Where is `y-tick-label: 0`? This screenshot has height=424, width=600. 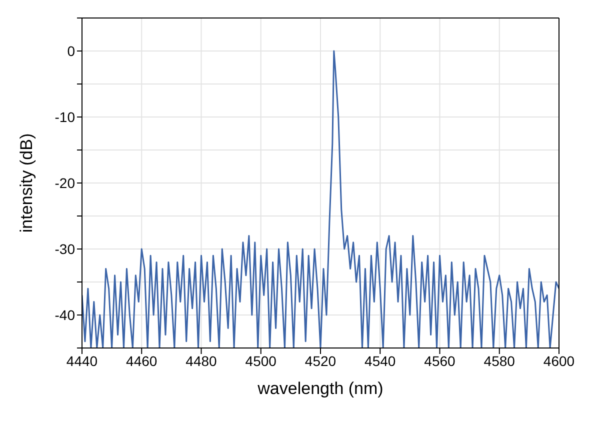
y-tick-label: 0 is located at coordinates (71, 50).